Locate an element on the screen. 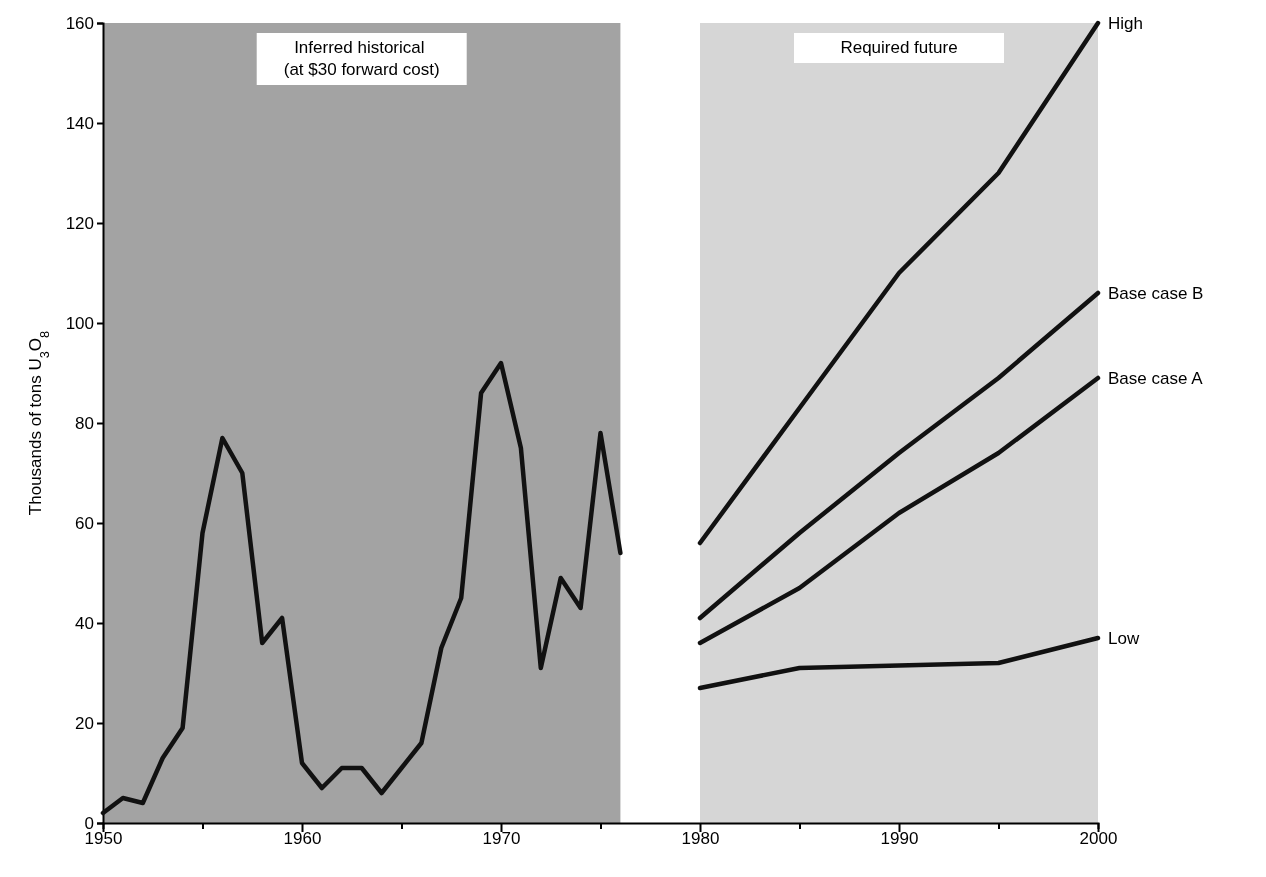 The width and height of the screenshot is (1266, 877). band-label: Inferred historical (at $30 forward cost) is located at coordinates (361, 58).